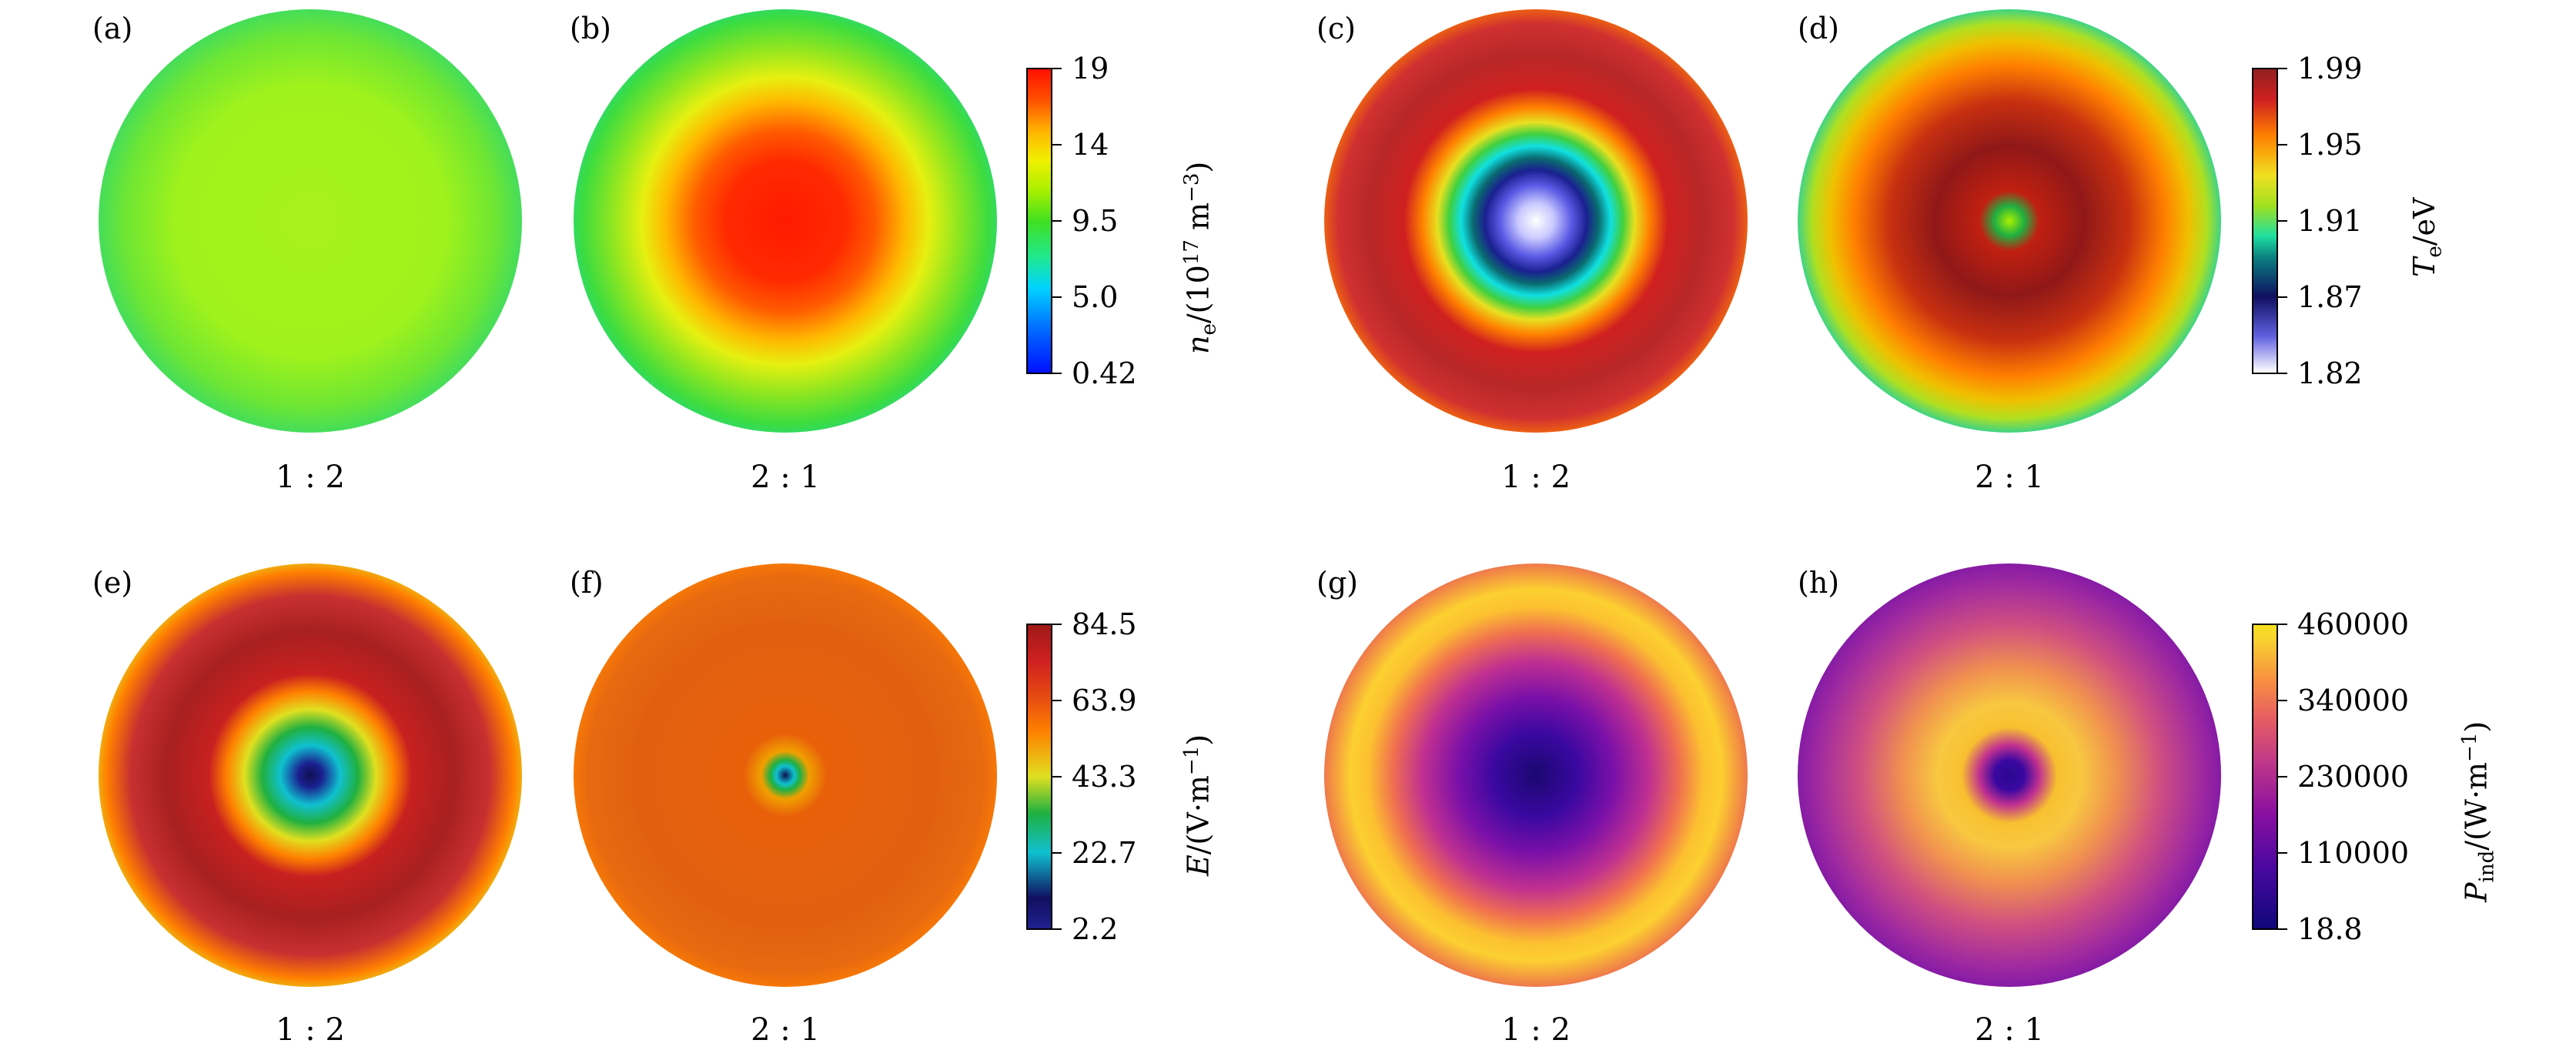 The image size is (2576, 1050). Describe the element at coordinates (2330, 68) in the screenshot. I see `te-tick-label: 1.99` at that location.